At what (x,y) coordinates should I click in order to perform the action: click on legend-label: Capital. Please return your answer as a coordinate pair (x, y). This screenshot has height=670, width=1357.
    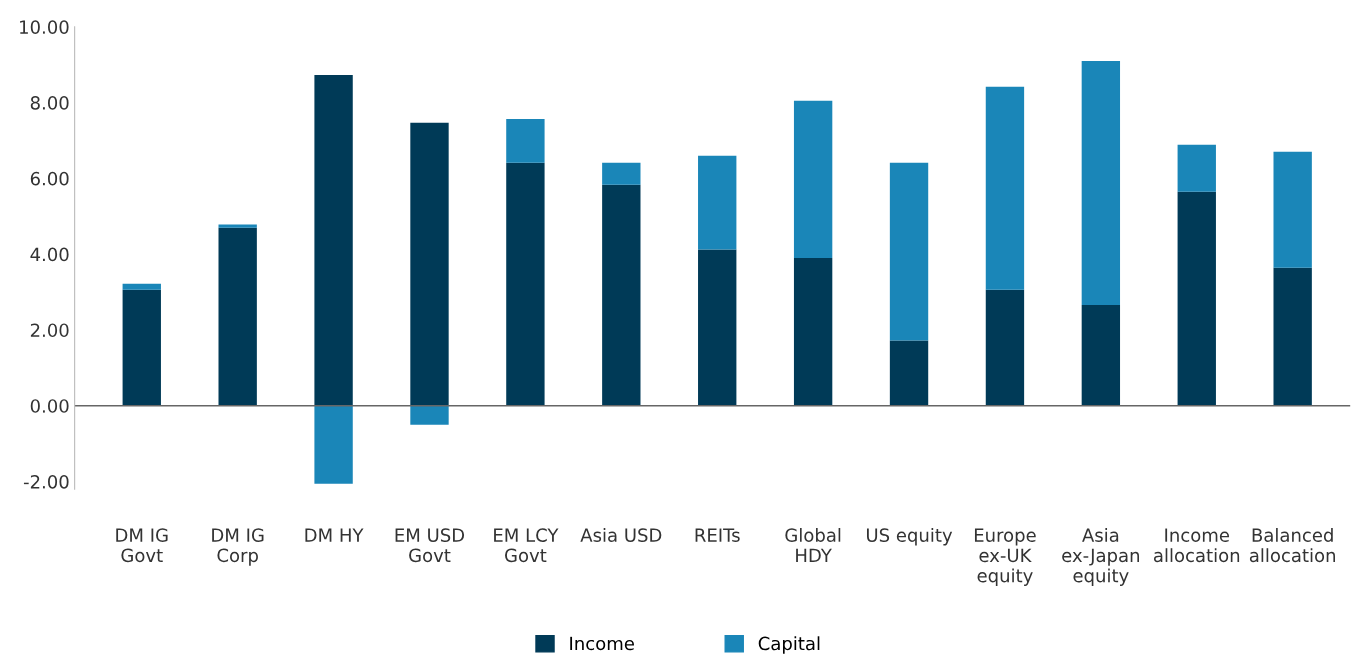
    Looking at the image, I should click on (789, 645).